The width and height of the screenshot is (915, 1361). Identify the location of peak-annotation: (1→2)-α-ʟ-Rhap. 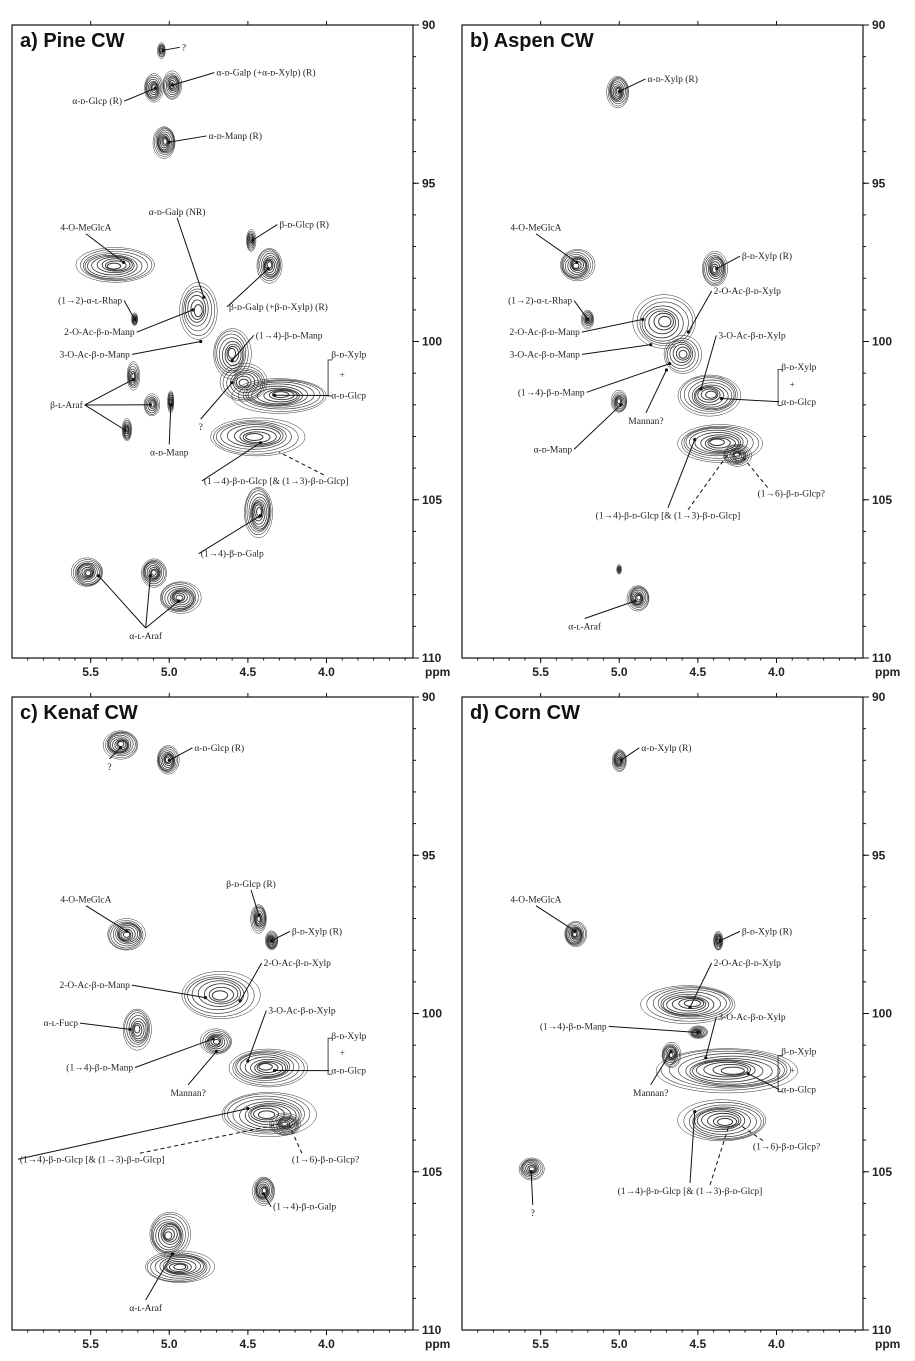
(90, 301).